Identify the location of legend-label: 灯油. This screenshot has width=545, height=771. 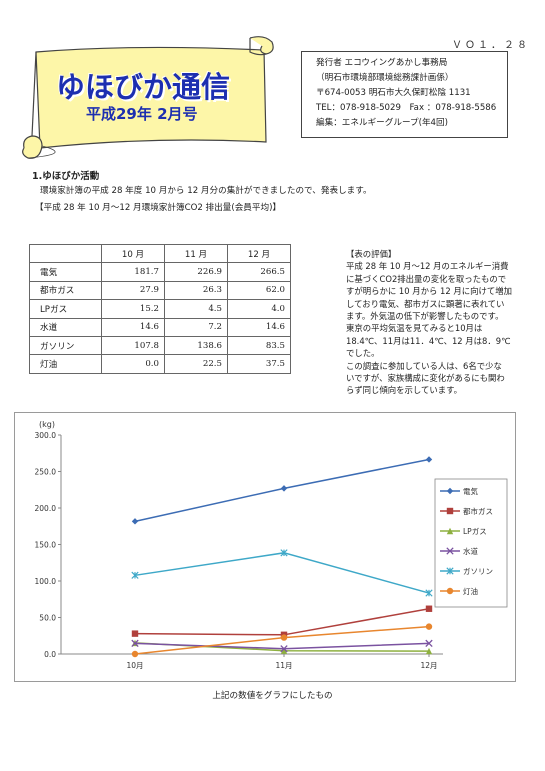
(470, 591).